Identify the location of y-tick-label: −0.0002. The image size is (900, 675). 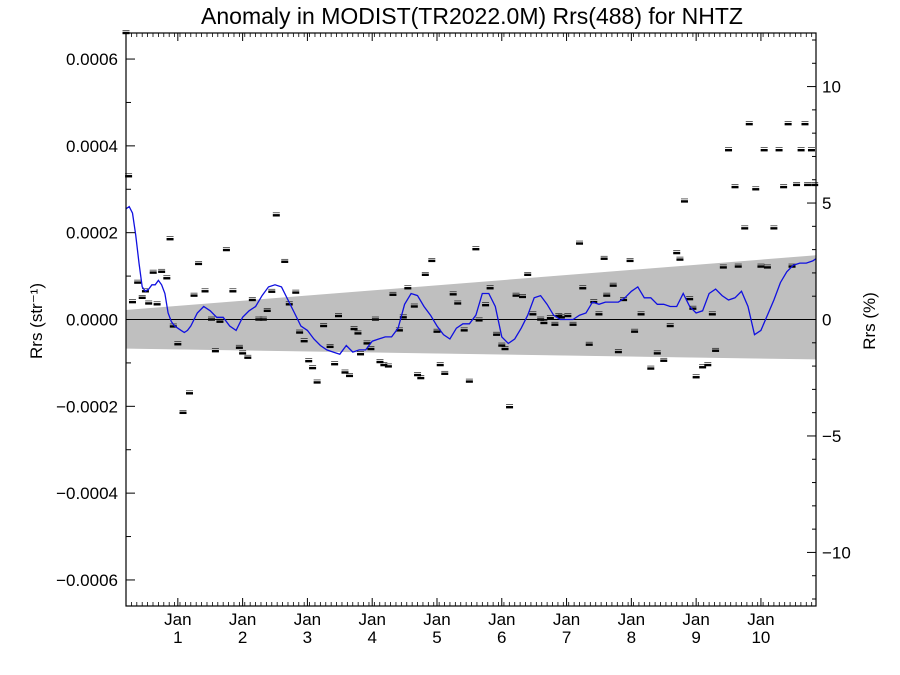
(87, 406).